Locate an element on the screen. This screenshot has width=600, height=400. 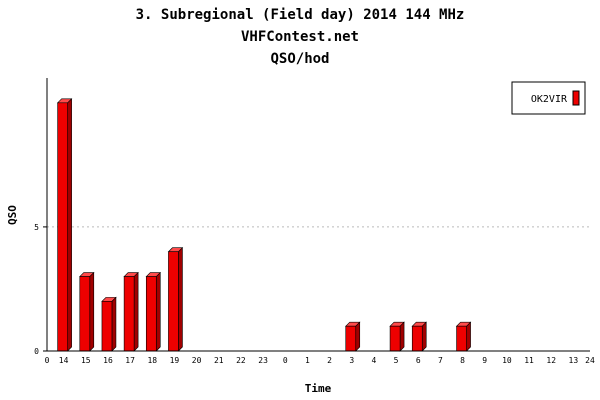
y-axis-label: QSO is located at coordinates (12, 215).